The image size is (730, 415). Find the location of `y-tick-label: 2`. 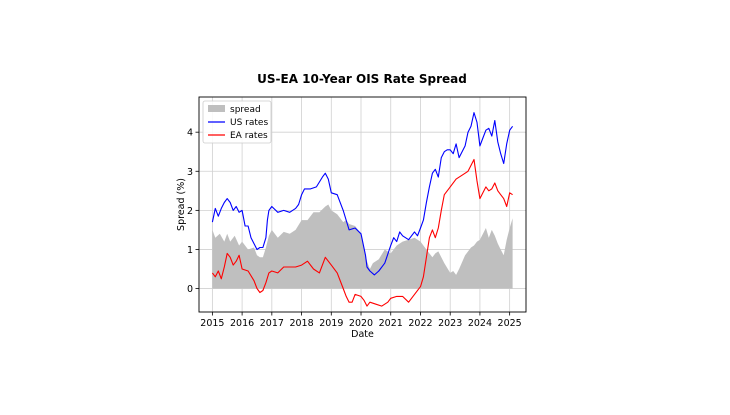

y-tick-label: 2 is located at coordinates (190, 211).